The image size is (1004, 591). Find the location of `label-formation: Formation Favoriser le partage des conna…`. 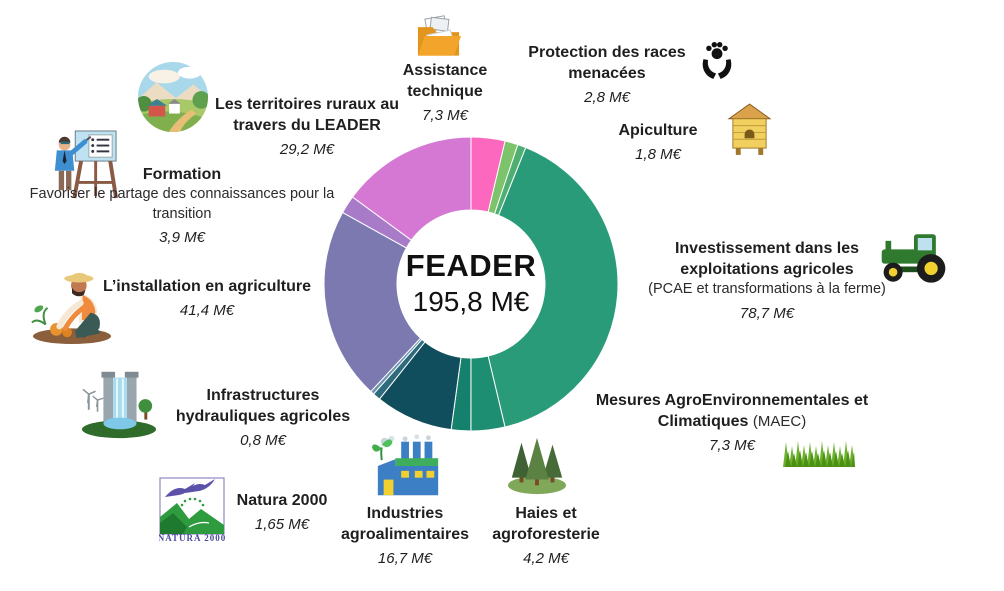

label-formation: Formation Favoriser le partage des conna… is located at coordinates (182, 205).